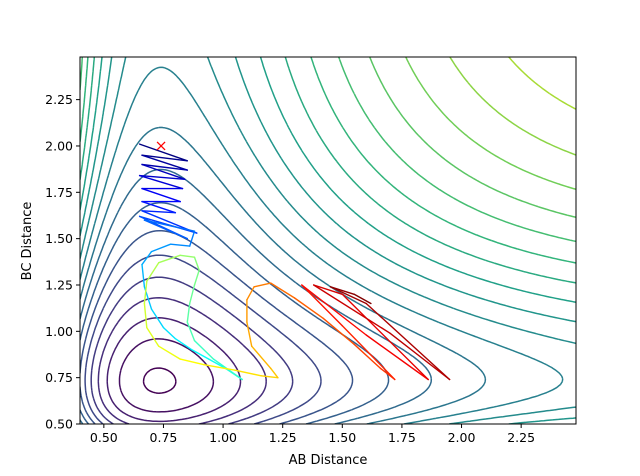 Image resolution: width=640 pixels, height=476 pixels. I want to click on y-tick-label: 0.75, so click(59, 377).